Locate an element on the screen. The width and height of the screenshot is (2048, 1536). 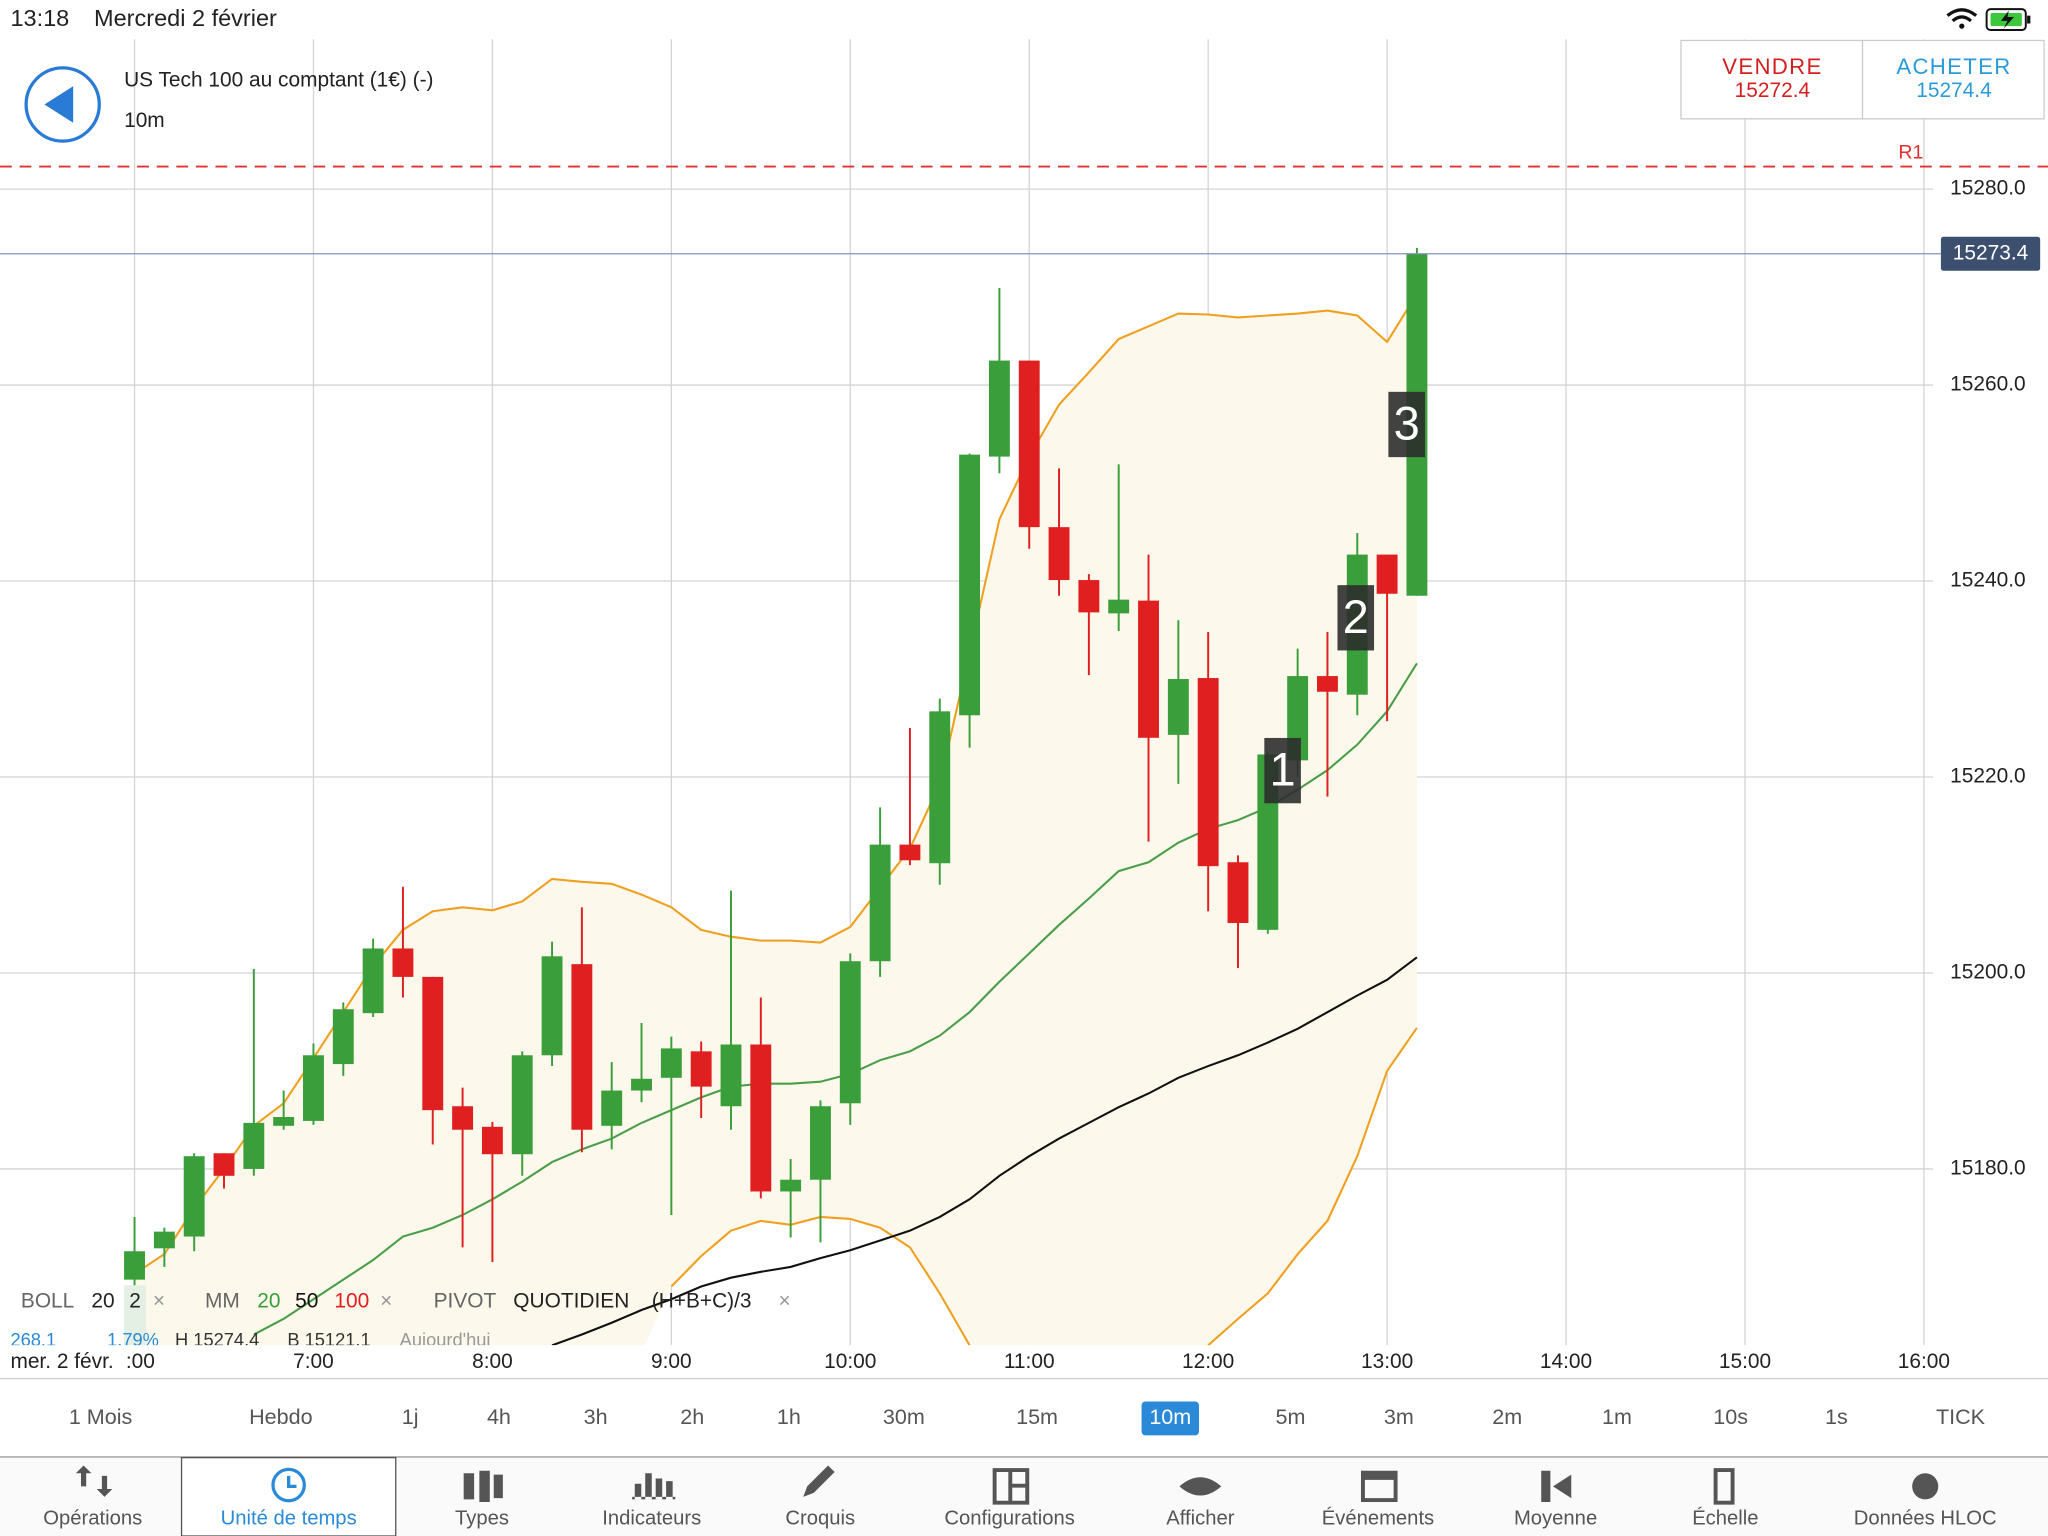
timeframe-button: TICK is located at coordinates (1961, 1416).